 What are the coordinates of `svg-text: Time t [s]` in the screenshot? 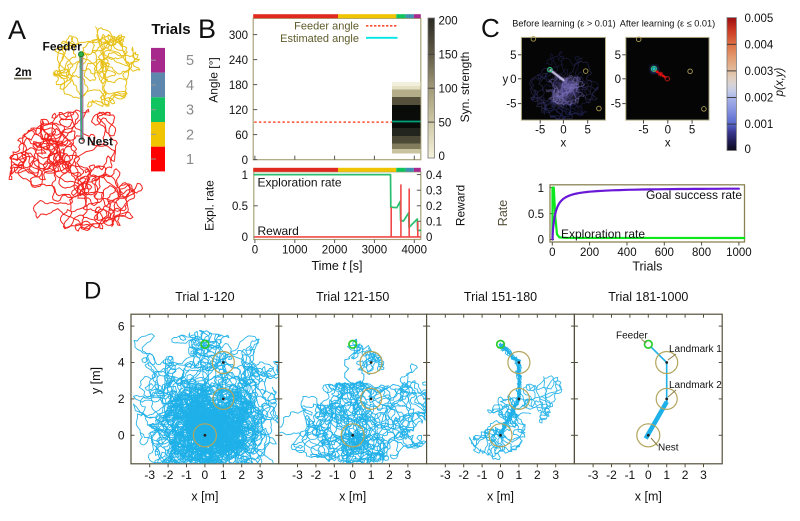 It's located at (337, 266).